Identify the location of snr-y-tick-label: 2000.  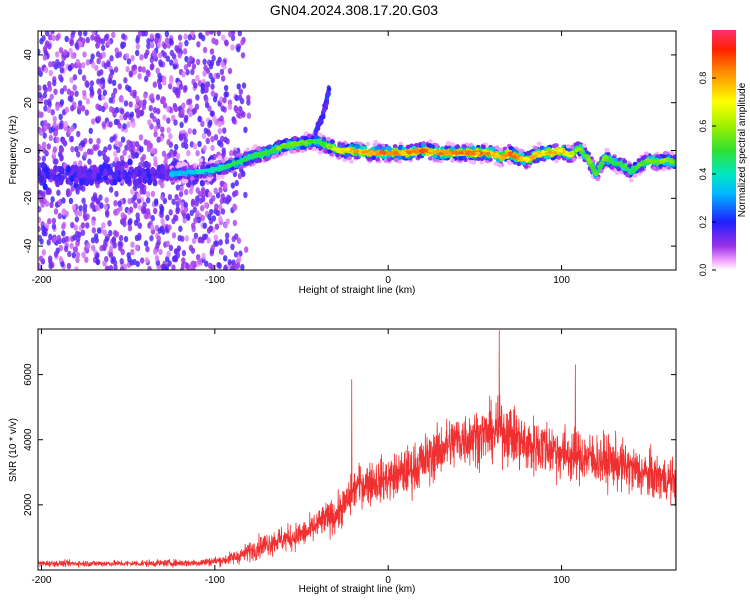
(28, 504).